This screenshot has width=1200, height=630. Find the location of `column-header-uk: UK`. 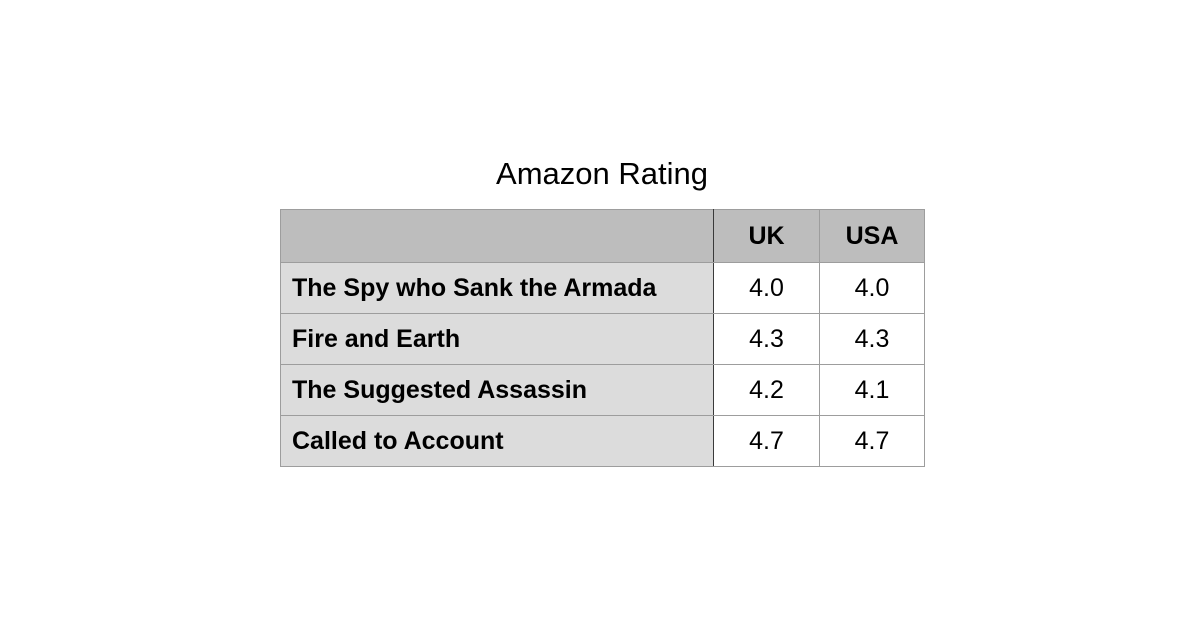

column-header-uk: UK is located at coordinates (766, 236).